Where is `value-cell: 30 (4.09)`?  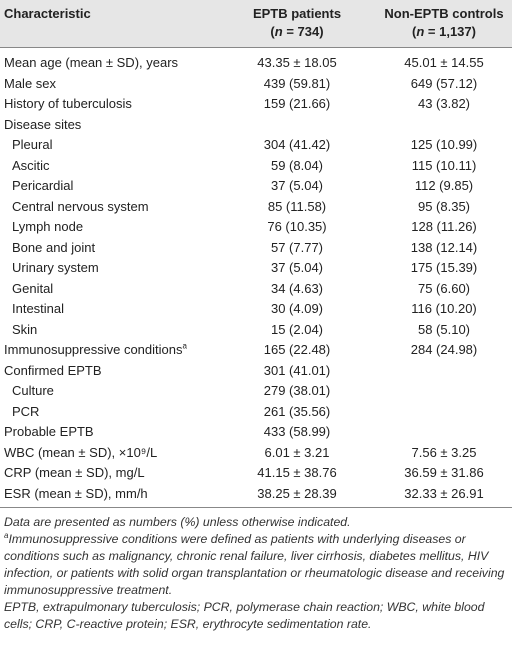
value-cell: 30 (4.09) is located at coordinates (297, 309).